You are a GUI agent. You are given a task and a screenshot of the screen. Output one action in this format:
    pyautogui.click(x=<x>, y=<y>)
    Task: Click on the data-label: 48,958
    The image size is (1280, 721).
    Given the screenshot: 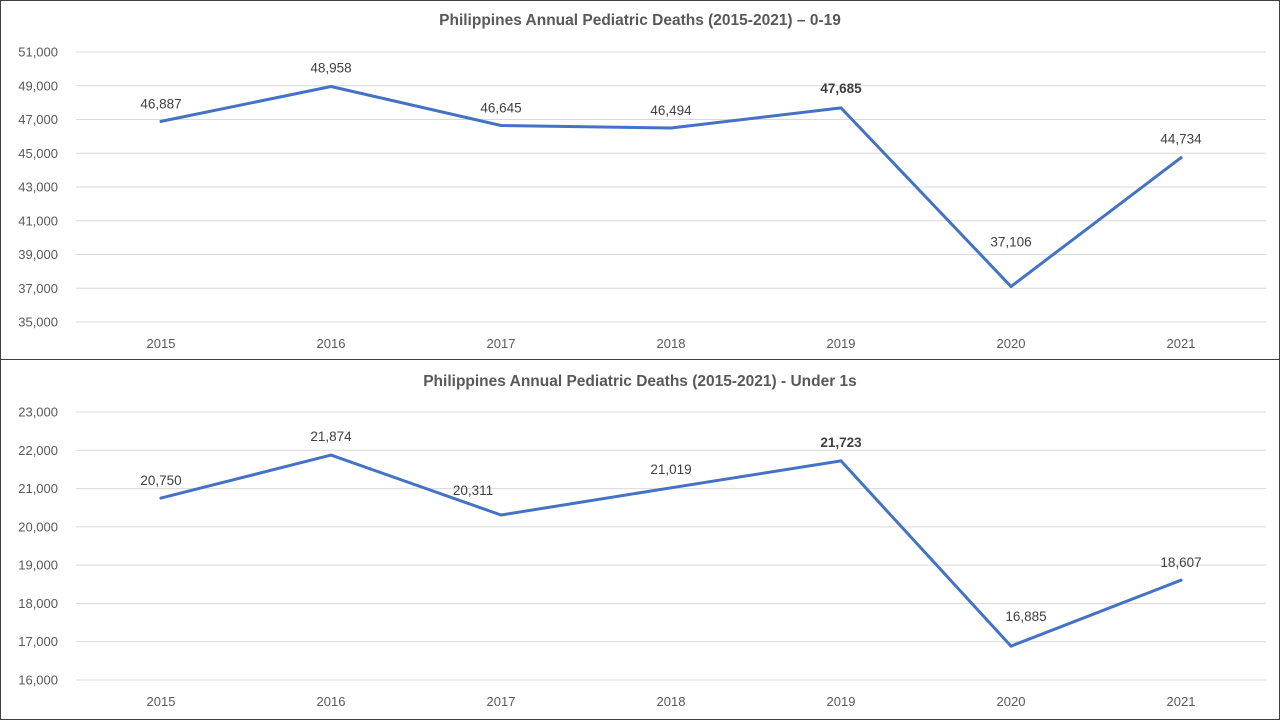 What is the action you would take?
    pyautogui.click(x=330, y=67)
    